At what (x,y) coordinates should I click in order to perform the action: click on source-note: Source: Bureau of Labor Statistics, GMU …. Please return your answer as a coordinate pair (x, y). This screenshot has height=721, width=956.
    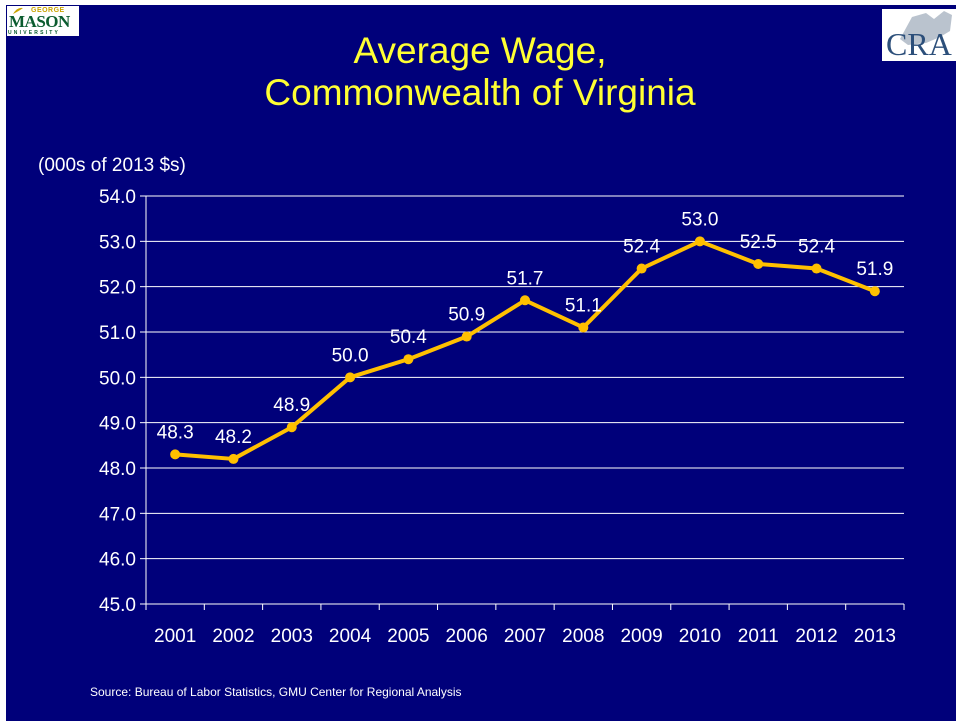
    Looking at the image, I should click on (276, 692).